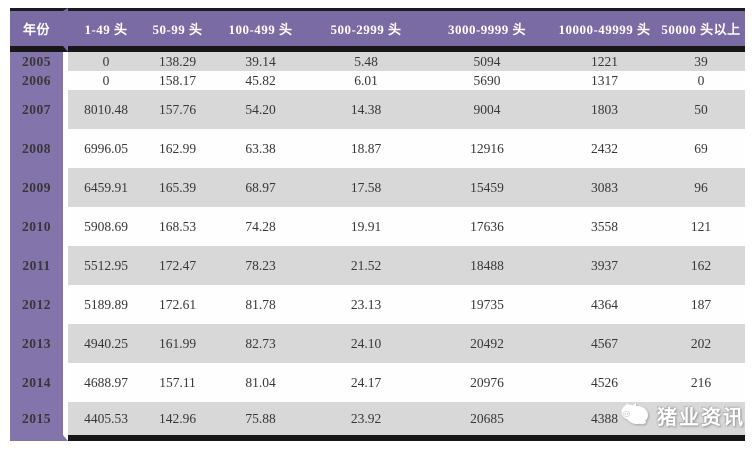 The image size is (752, 461). I want to click on table-row-2013: 2013 4940.25 161.99 82.73 24.10 20492 4567 202, so click(377, 343).